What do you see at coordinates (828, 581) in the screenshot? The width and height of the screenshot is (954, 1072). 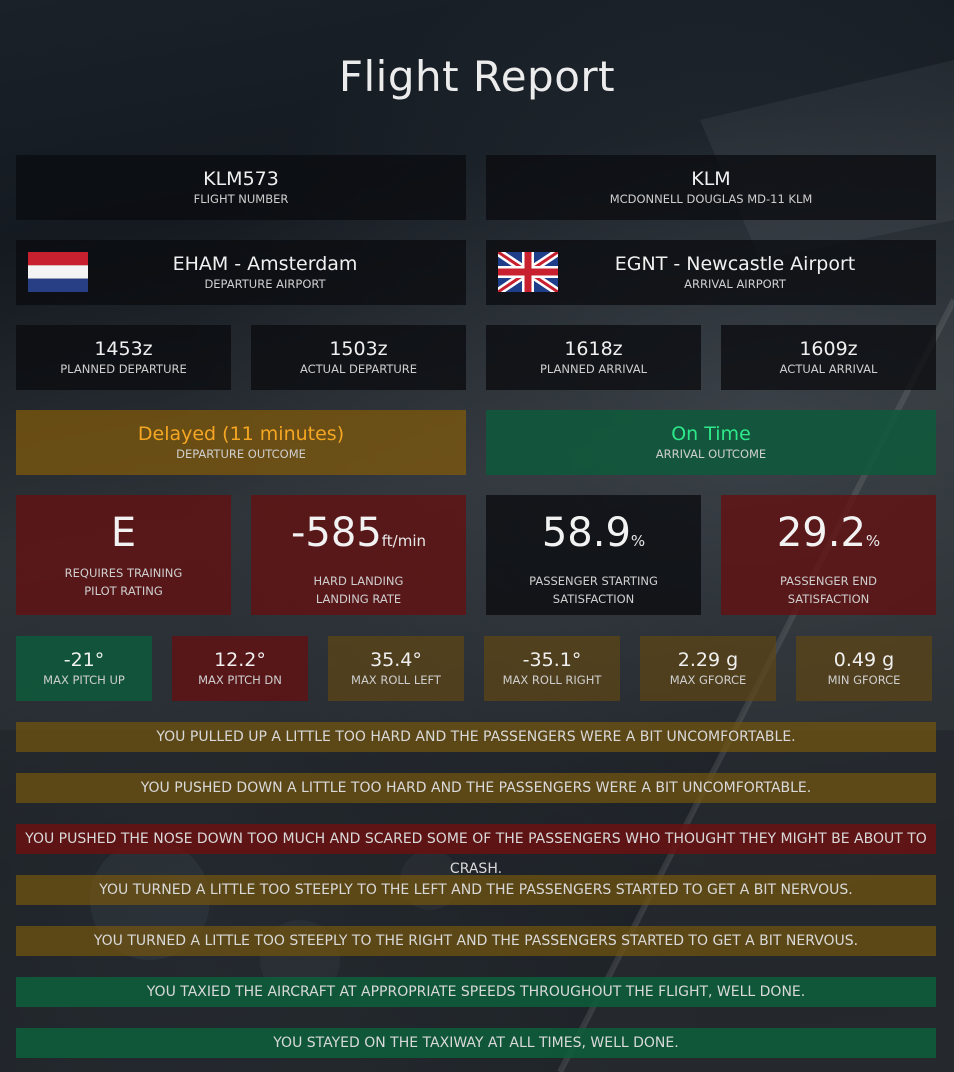 I see `end-satisfaction-label-1: PASSENGER END` at bounding box center [828, 581].